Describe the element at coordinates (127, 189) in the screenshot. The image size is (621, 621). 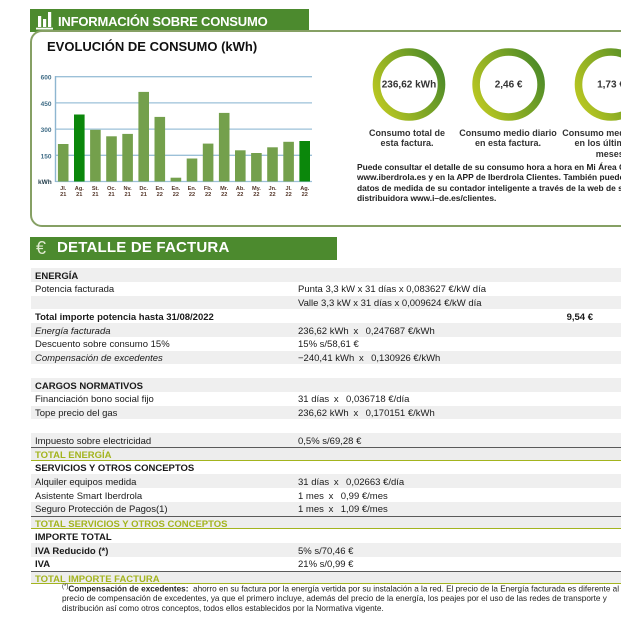
I see `svg-text: Nv.` at that location.